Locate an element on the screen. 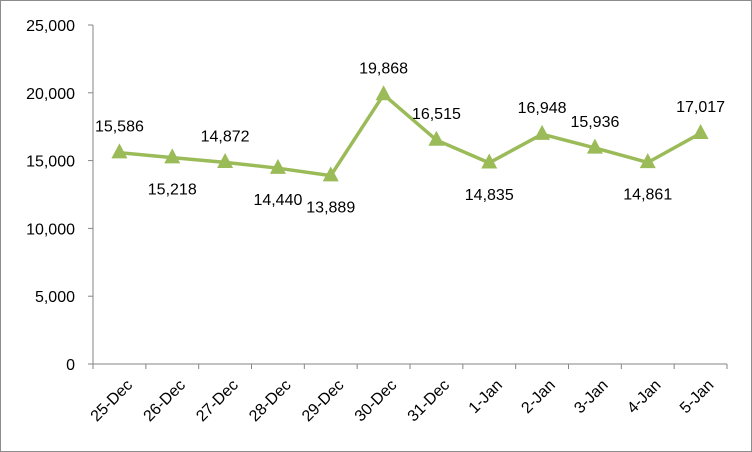 The height and width of the screenshot is (452, 752). data-label: 14,872 is located at coordinates (225, 136).